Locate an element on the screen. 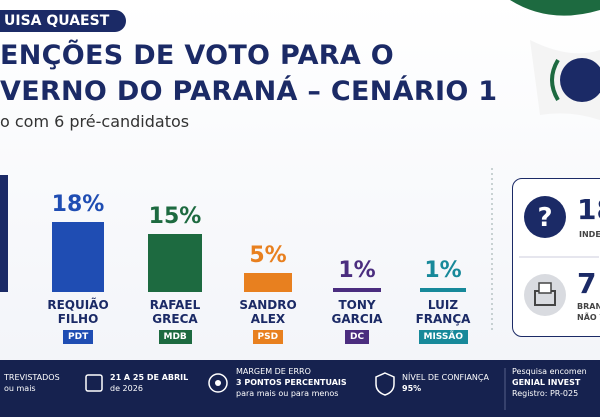 The width and height of the screenshot is (600, 417). panel-label: NÃO V is located at coordinates (588, 317).